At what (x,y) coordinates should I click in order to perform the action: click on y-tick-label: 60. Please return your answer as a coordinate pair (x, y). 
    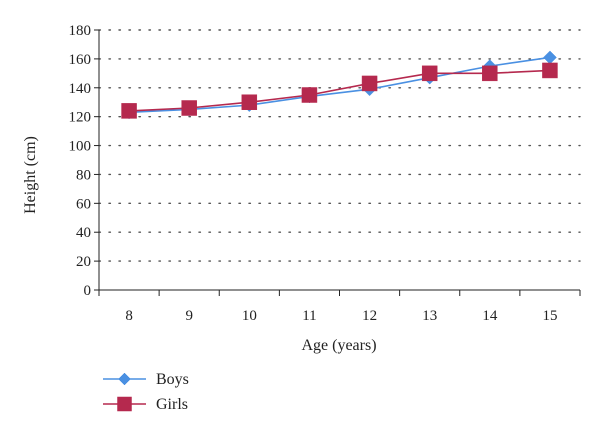
    Looking at the image, I should click on (83, 204).